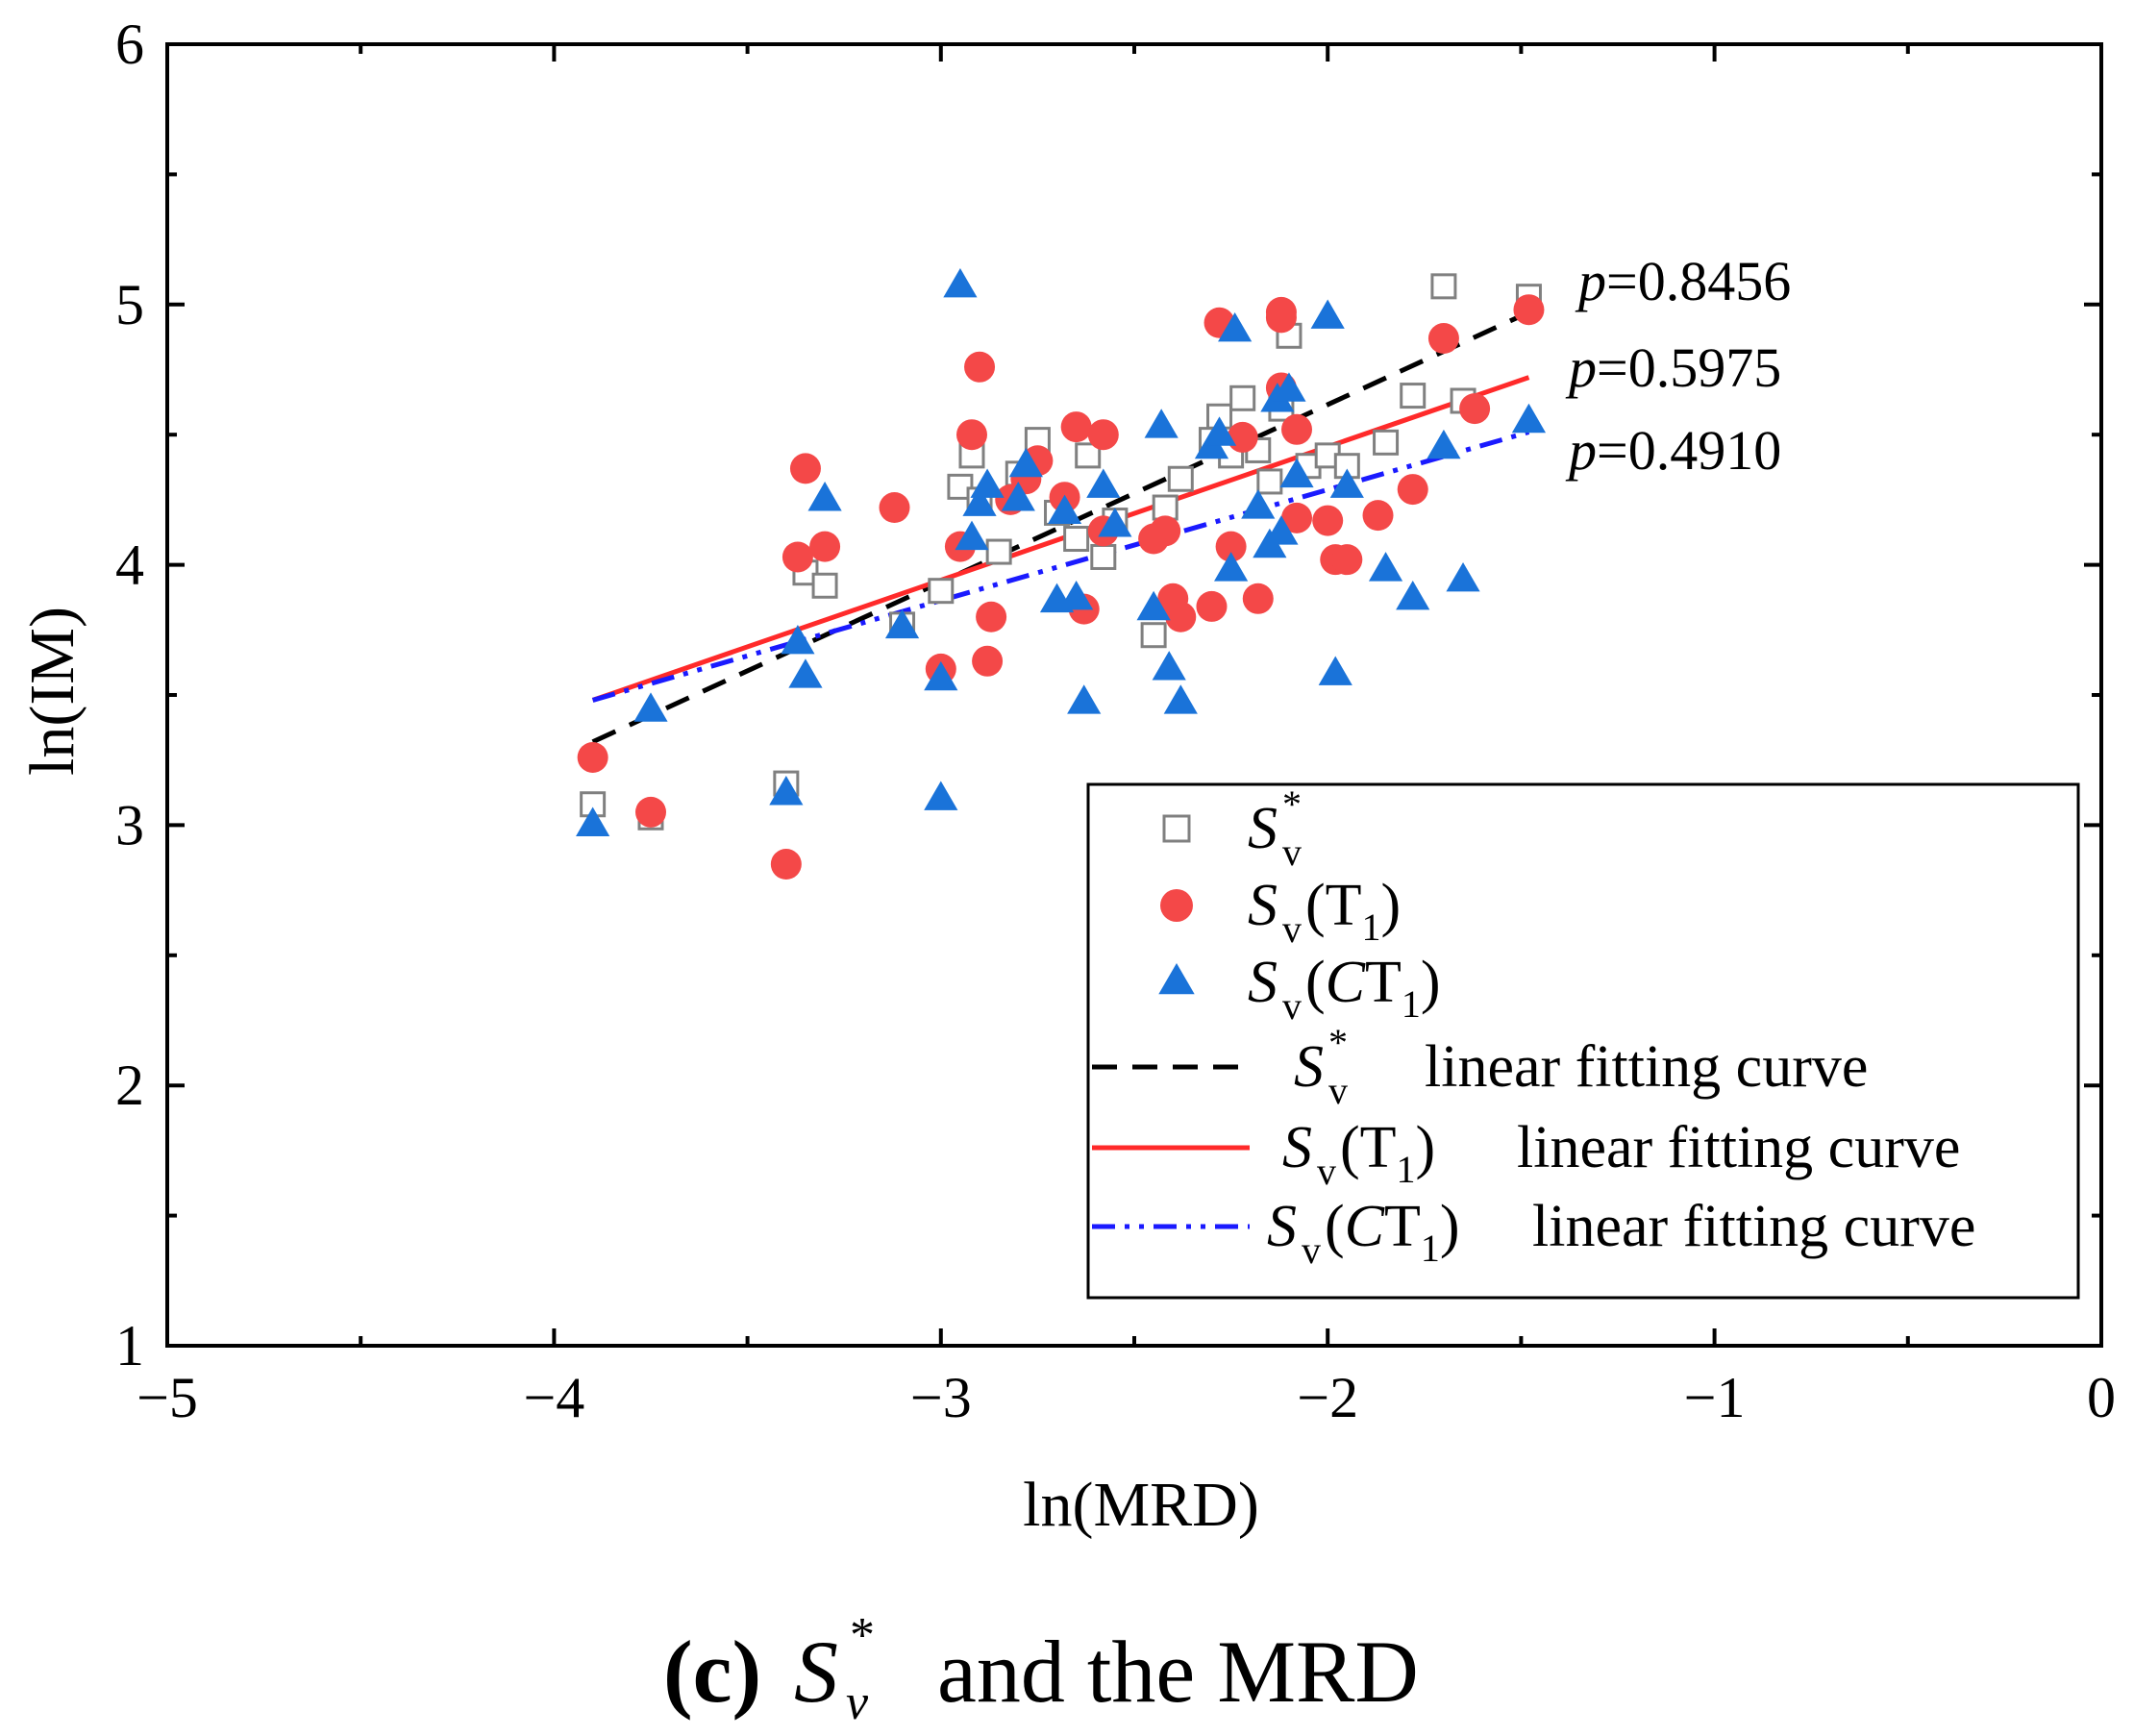 Image resolution: width=2134 pixels, height=1736 pixels. Describe the element at coordinates (129, 1085) in the screenshot. I see `y-tick-label: 2` at that location.